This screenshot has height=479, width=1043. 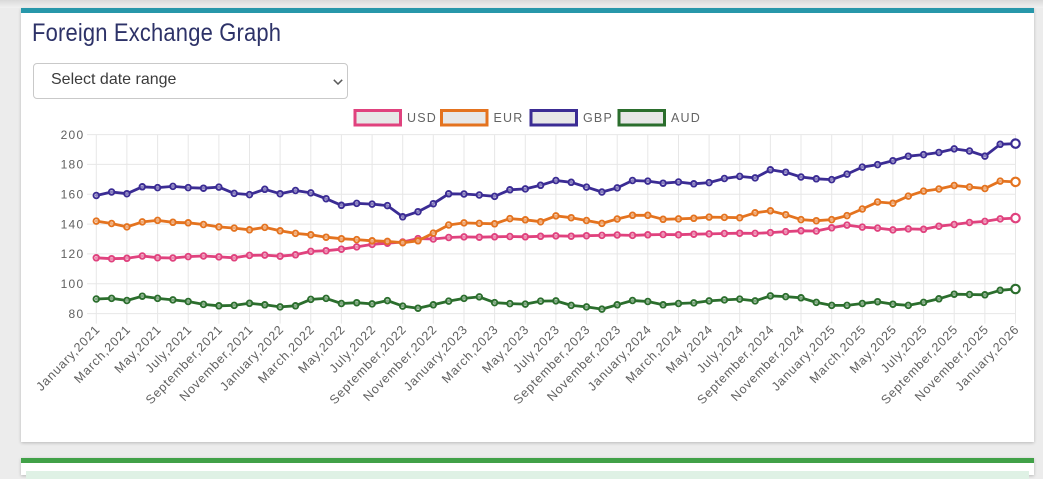 I want to click on svg-text: 200, so click(x=73, y=135).